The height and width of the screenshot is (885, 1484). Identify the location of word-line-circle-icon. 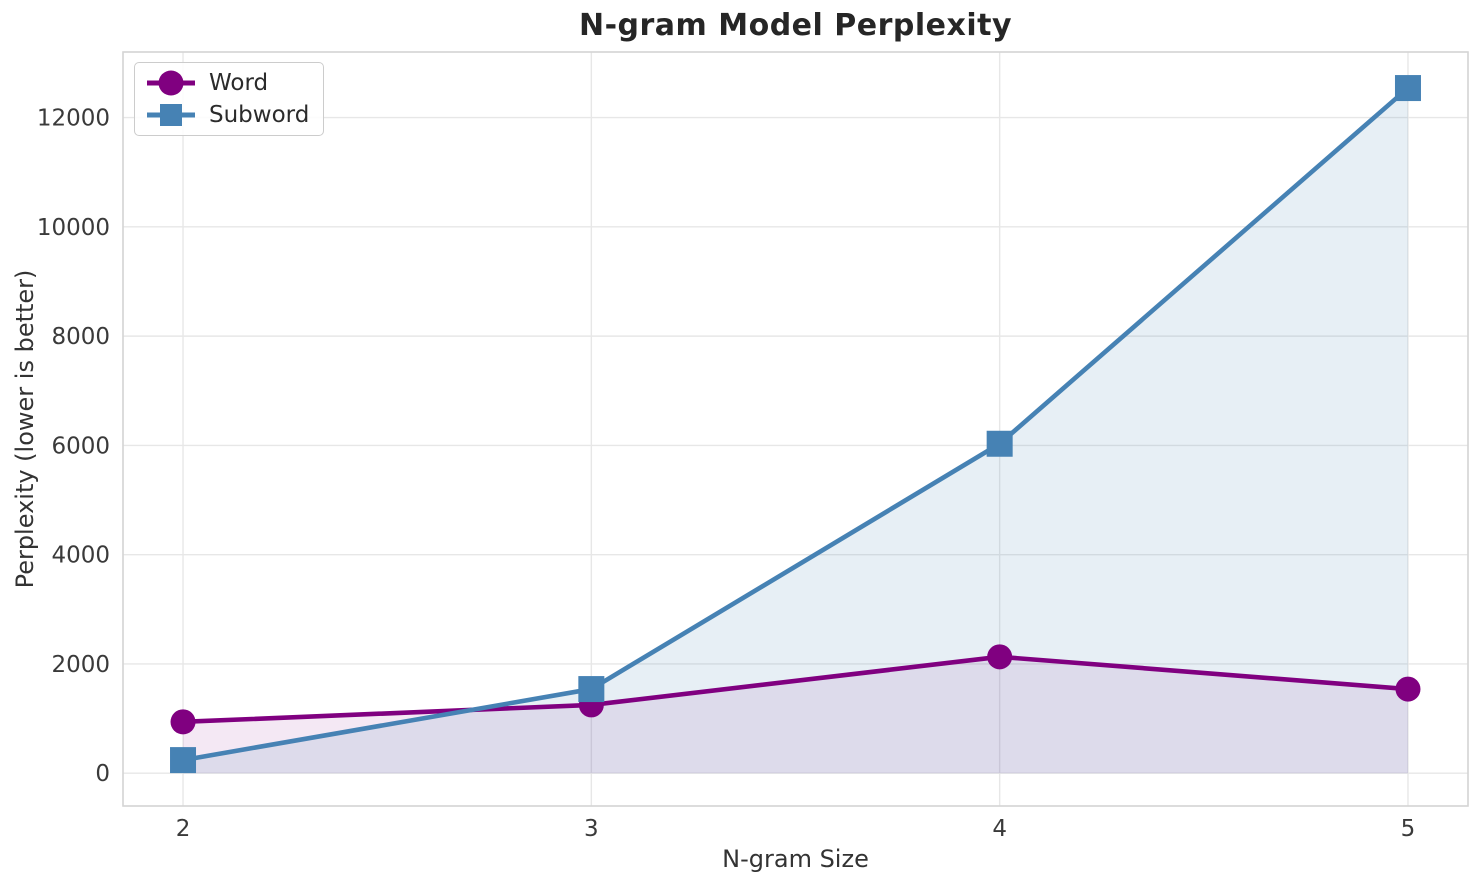
(171, 83).